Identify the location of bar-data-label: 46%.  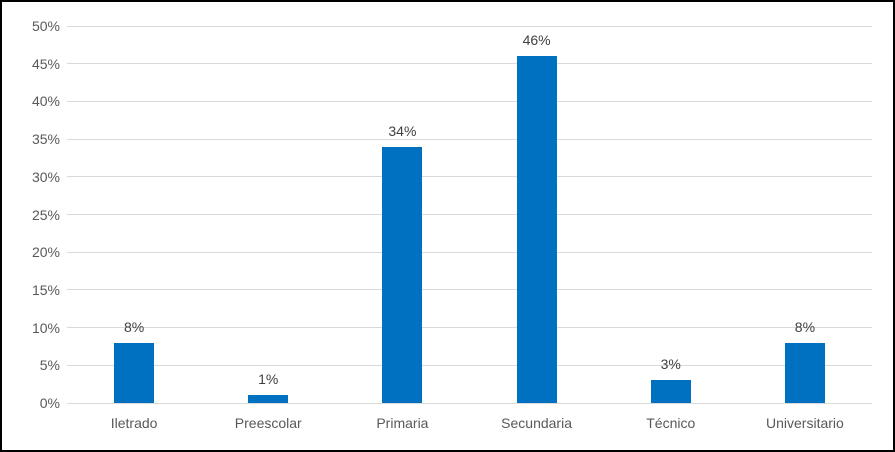
(536, 40).